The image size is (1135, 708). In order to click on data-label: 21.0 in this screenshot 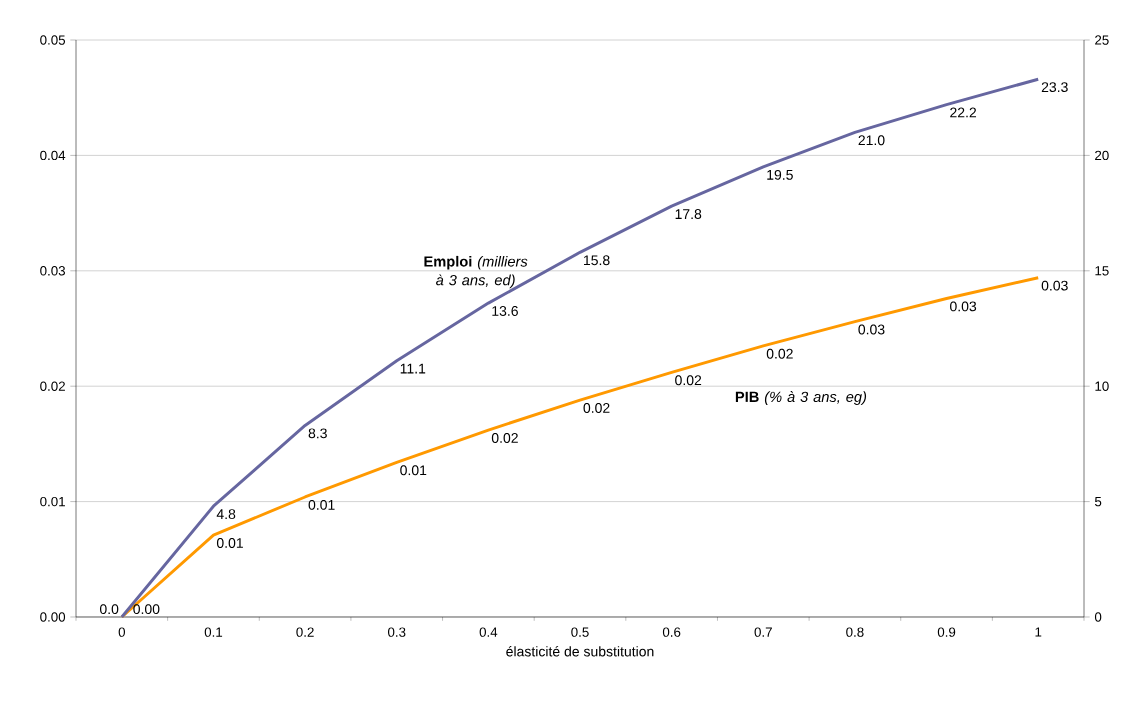, I will do `click(871, 140)`.